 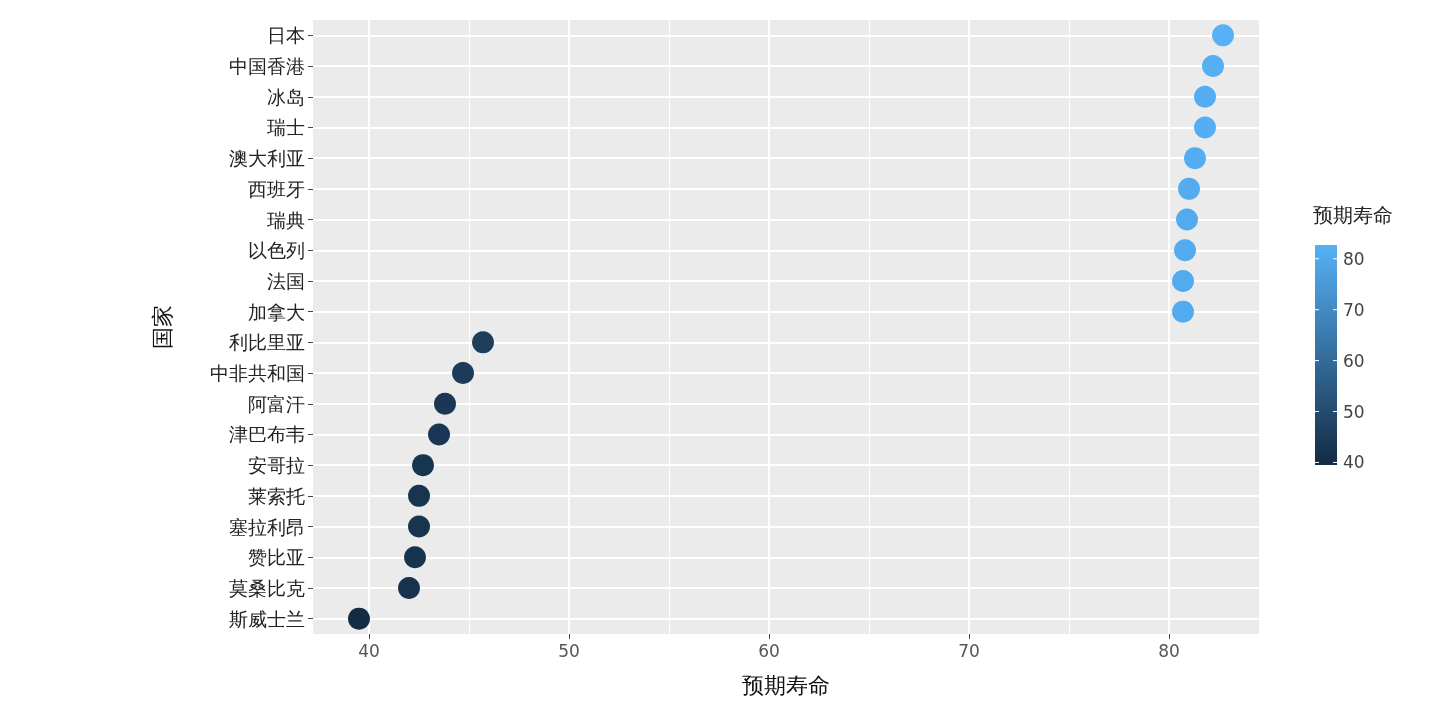 I want to click on y-tick-label: 中非共和国, so click(x=257, y=373).